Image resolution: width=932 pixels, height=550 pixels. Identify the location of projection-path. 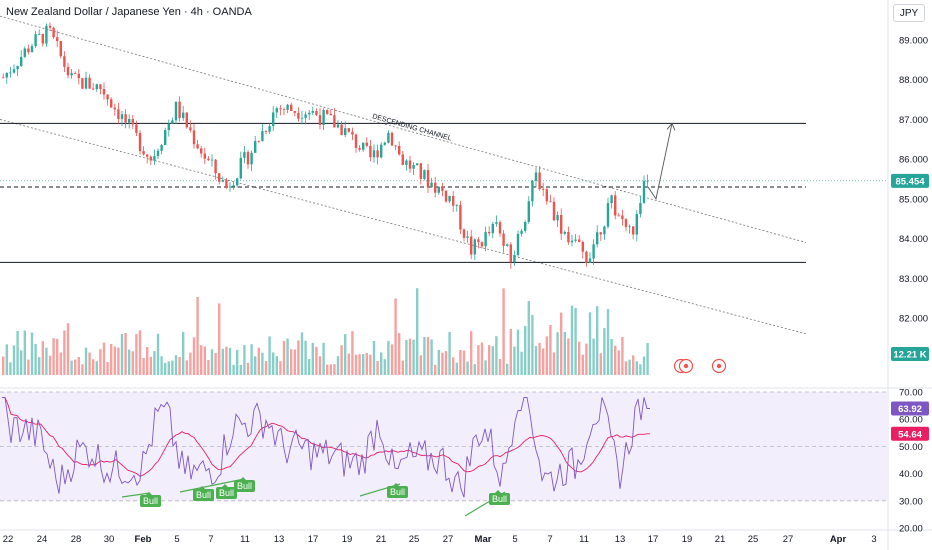
(660, 161).